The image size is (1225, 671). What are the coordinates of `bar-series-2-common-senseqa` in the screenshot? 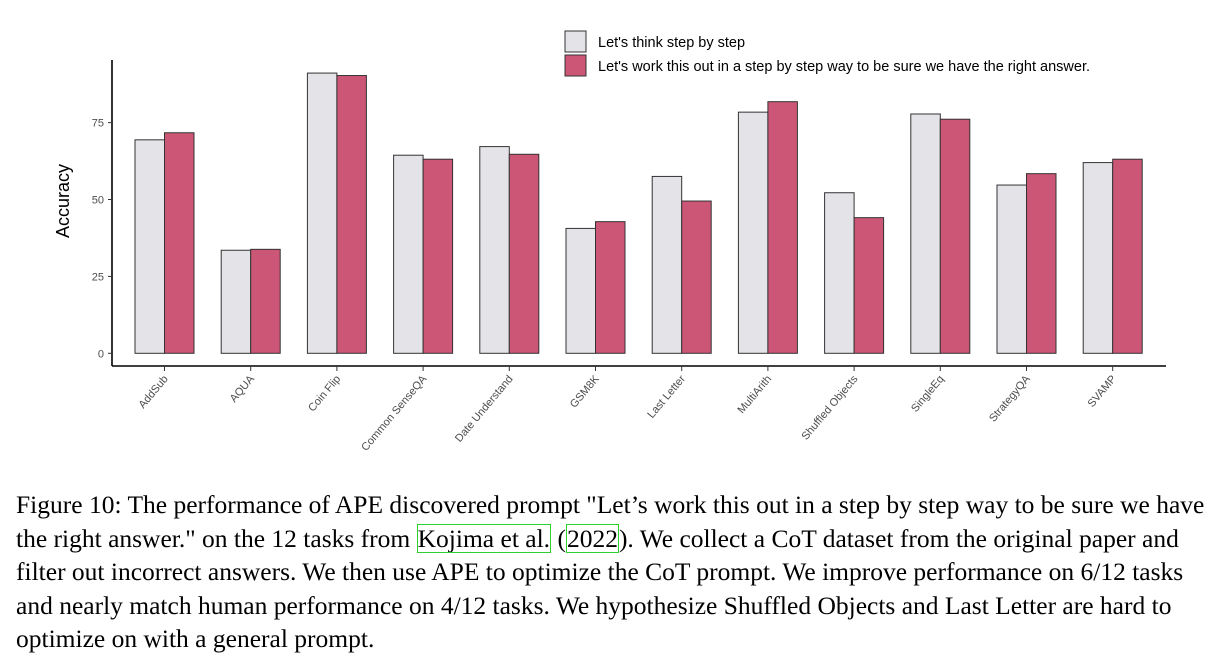 It's located at (438, 256).